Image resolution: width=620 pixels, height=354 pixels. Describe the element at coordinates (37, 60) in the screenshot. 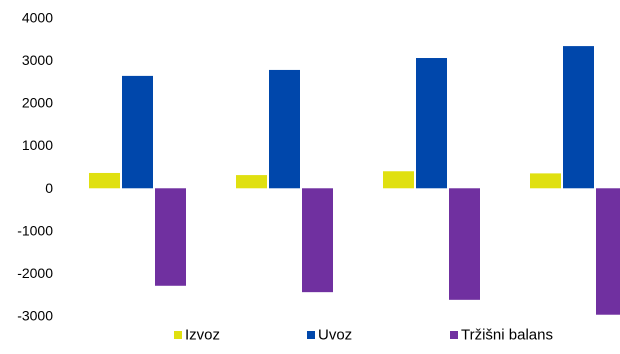

I see `y-tick-label: 3000` at that location.